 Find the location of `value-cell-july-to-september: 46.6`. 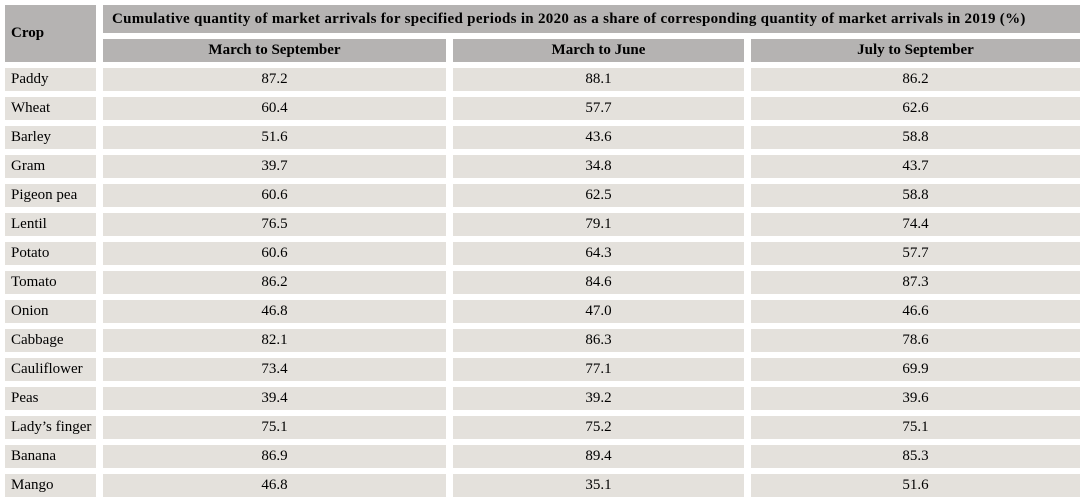

value-cell-july-to-september: 46.6 is located at coordinates (915, 311).